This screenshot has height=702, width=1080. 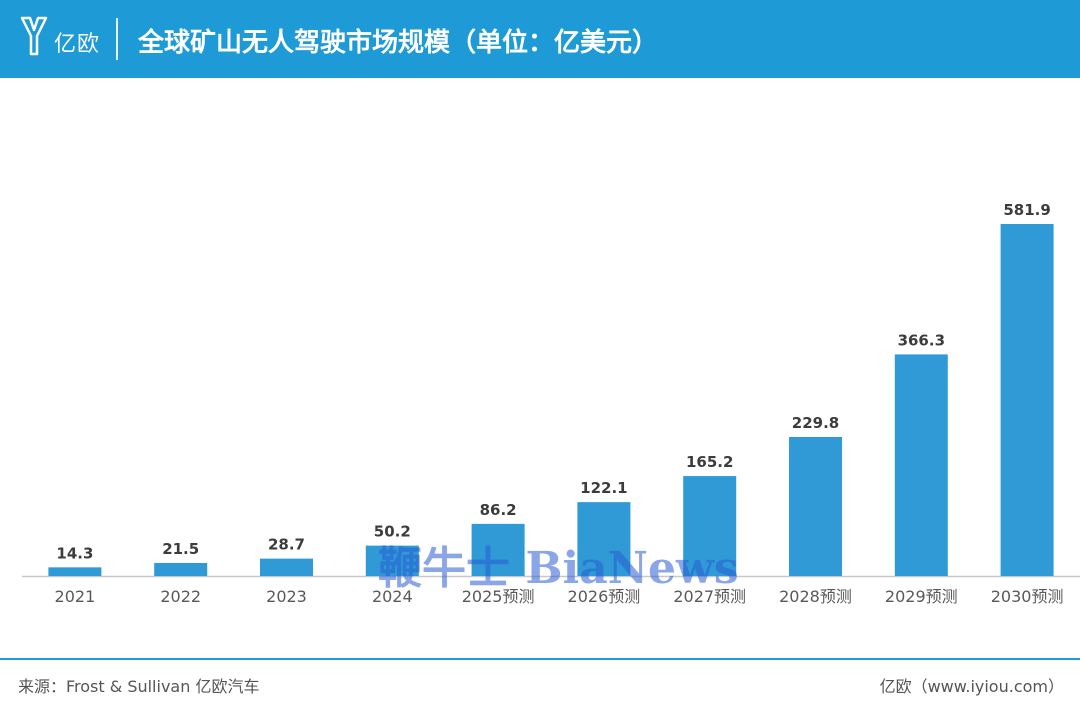 I want to click on data-label: 50.2, so click(x=392, y=532).